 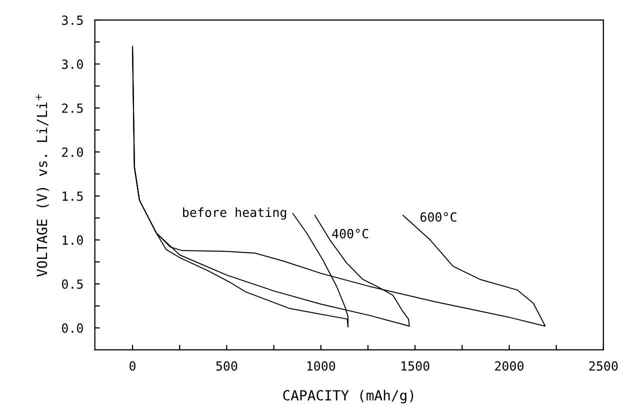 I want to click on y-tick-label: 0.5, so click(x=72, y=284).